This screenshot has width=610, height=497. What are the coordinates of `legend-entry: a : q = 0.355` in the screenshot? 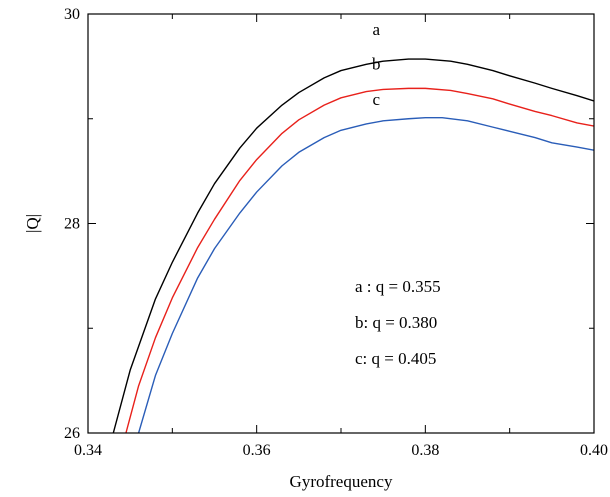 It's located at (398, 286).